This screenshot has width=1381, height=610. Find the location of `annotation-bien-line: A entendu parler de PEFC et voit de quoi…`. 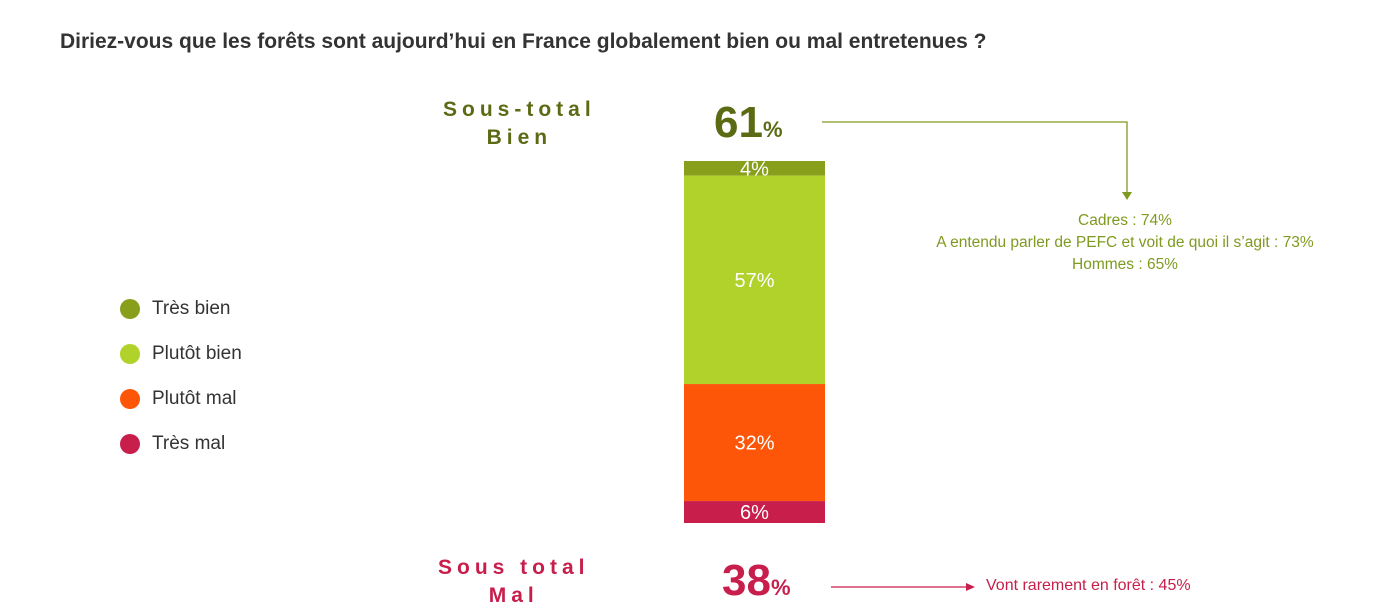

annotation-bien-line: A entendu parler de PEFC et voit de quoi… is located at coordinates (1125, 242).